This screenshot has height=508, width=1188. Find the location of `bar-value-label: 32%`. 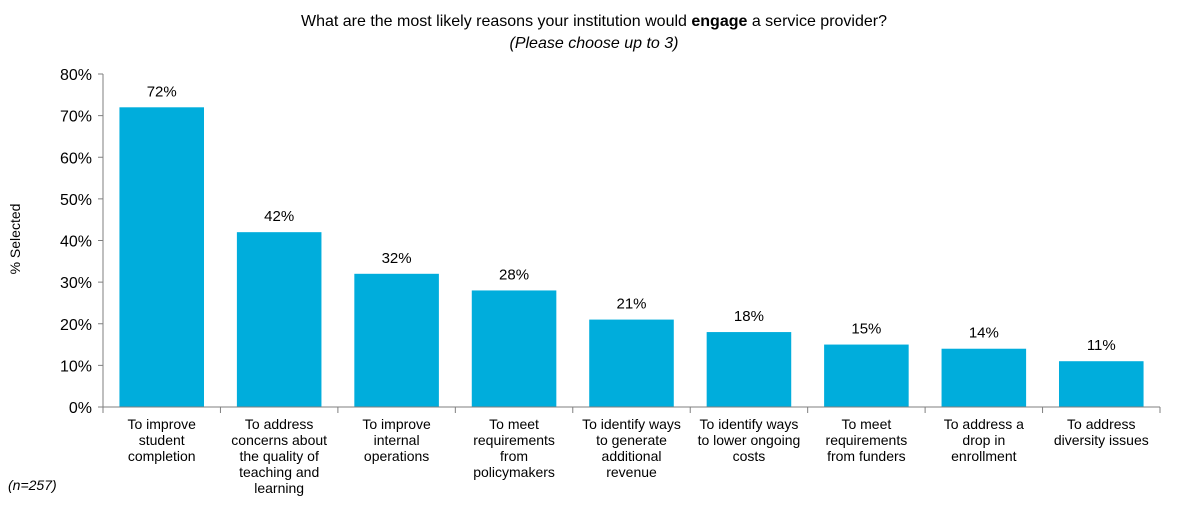

bar-value-label: 32% is located at coordinates (397, 258).